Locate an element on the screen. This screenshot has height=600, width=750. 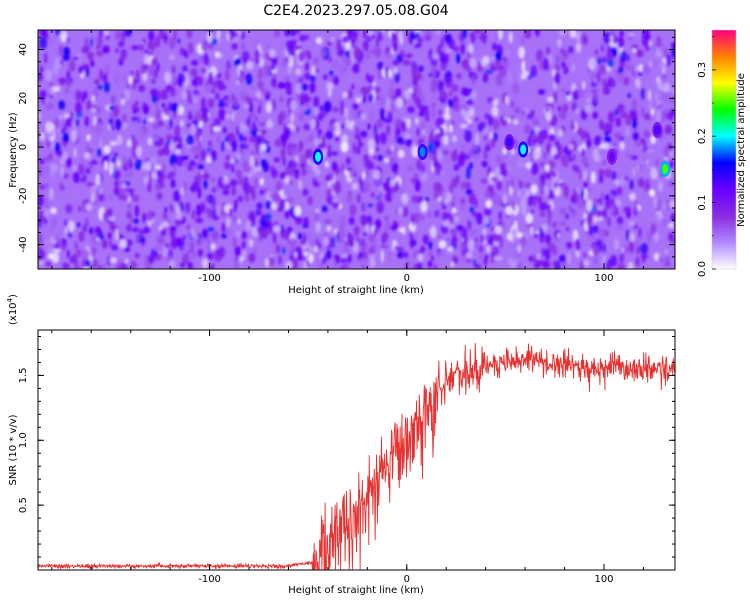
y-tick-label: 0 is located at coordinates (23, 147).